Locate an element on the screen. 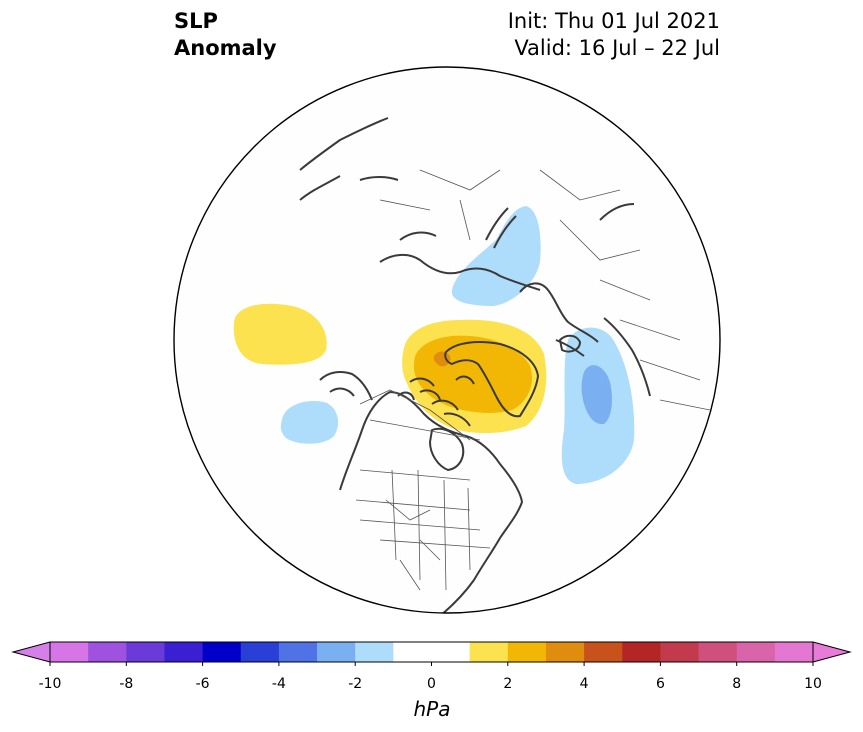 The width and height of the screenshot is (863, 732). colorbar-tick-label: -8 is located at coordinates (126, 684).